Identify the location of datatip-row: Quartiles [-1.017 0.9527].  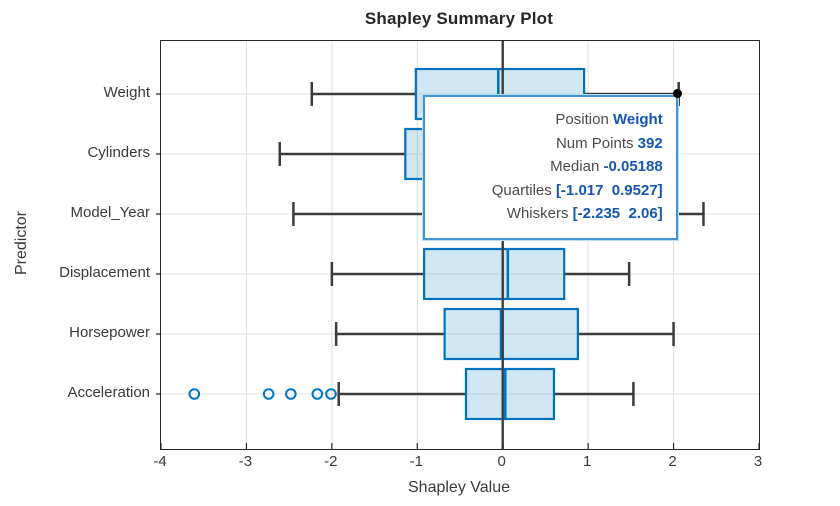
(544, 191).